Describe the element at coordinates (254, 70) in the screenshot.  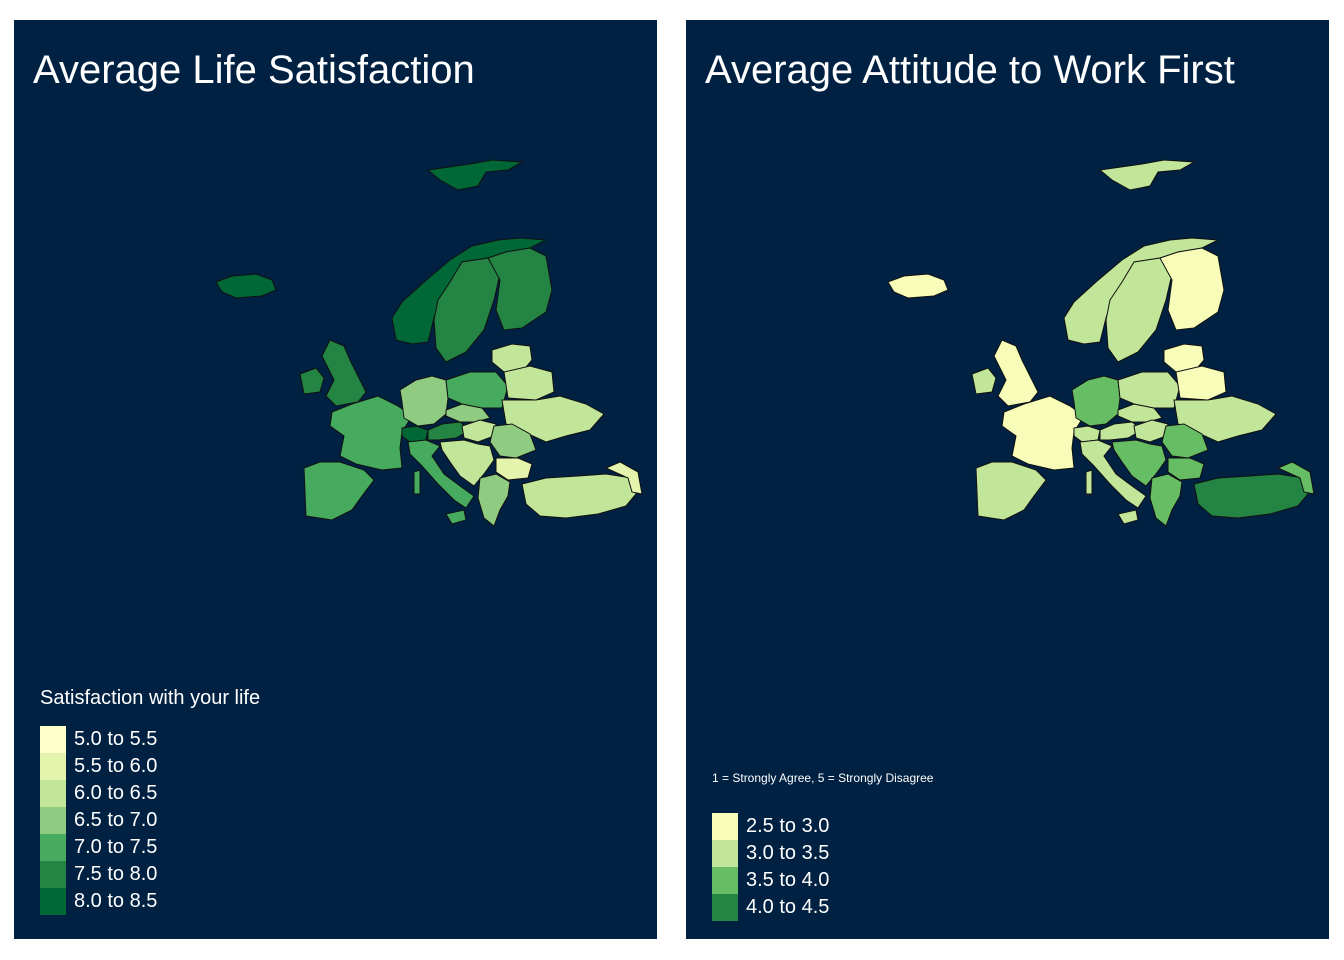
I see `map-title: Average Life Satisfaction` at that location.